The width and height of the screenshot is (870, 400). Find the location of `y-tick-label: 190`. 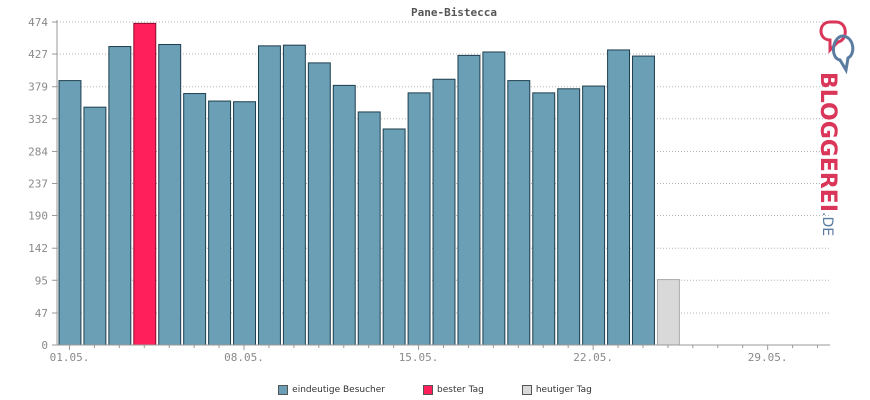

y-tick-label: 190 is located at coordinates (38, 216).